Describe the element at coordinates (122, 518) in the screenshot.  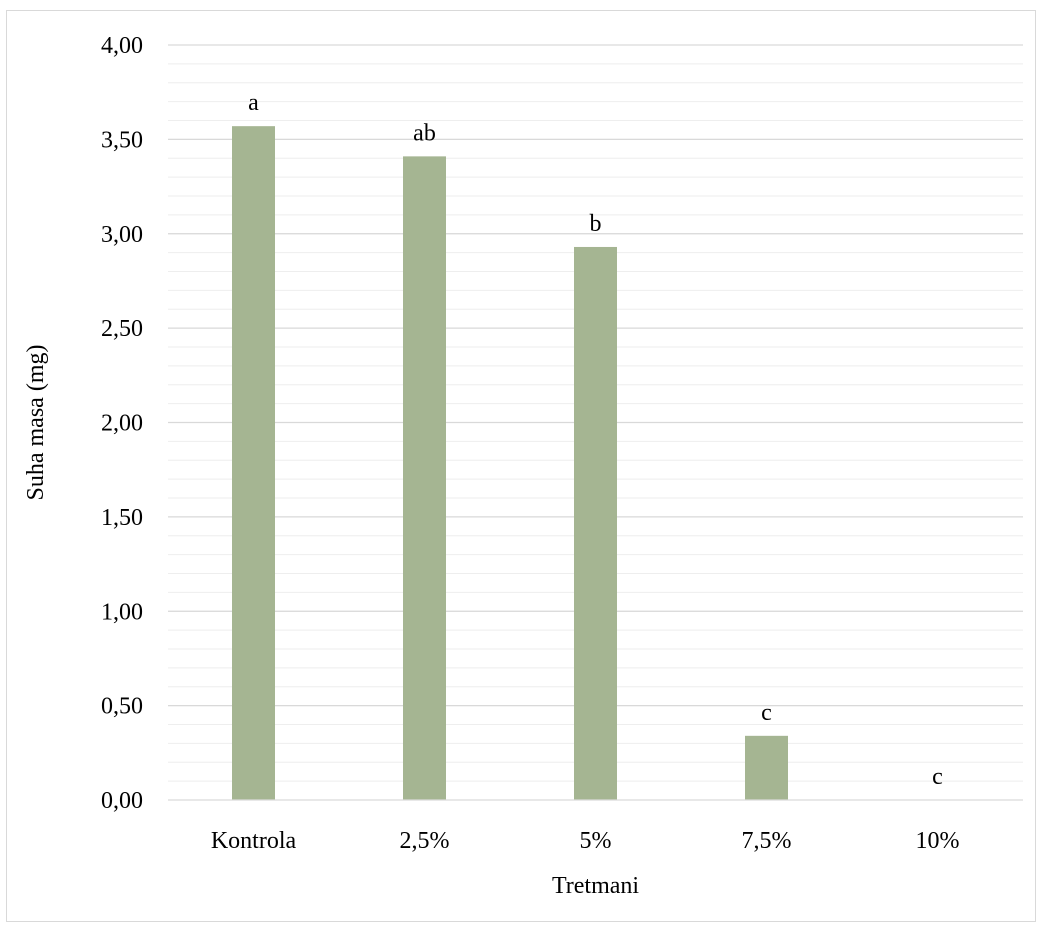
I see `y-tick-label: 1,50` at that location.